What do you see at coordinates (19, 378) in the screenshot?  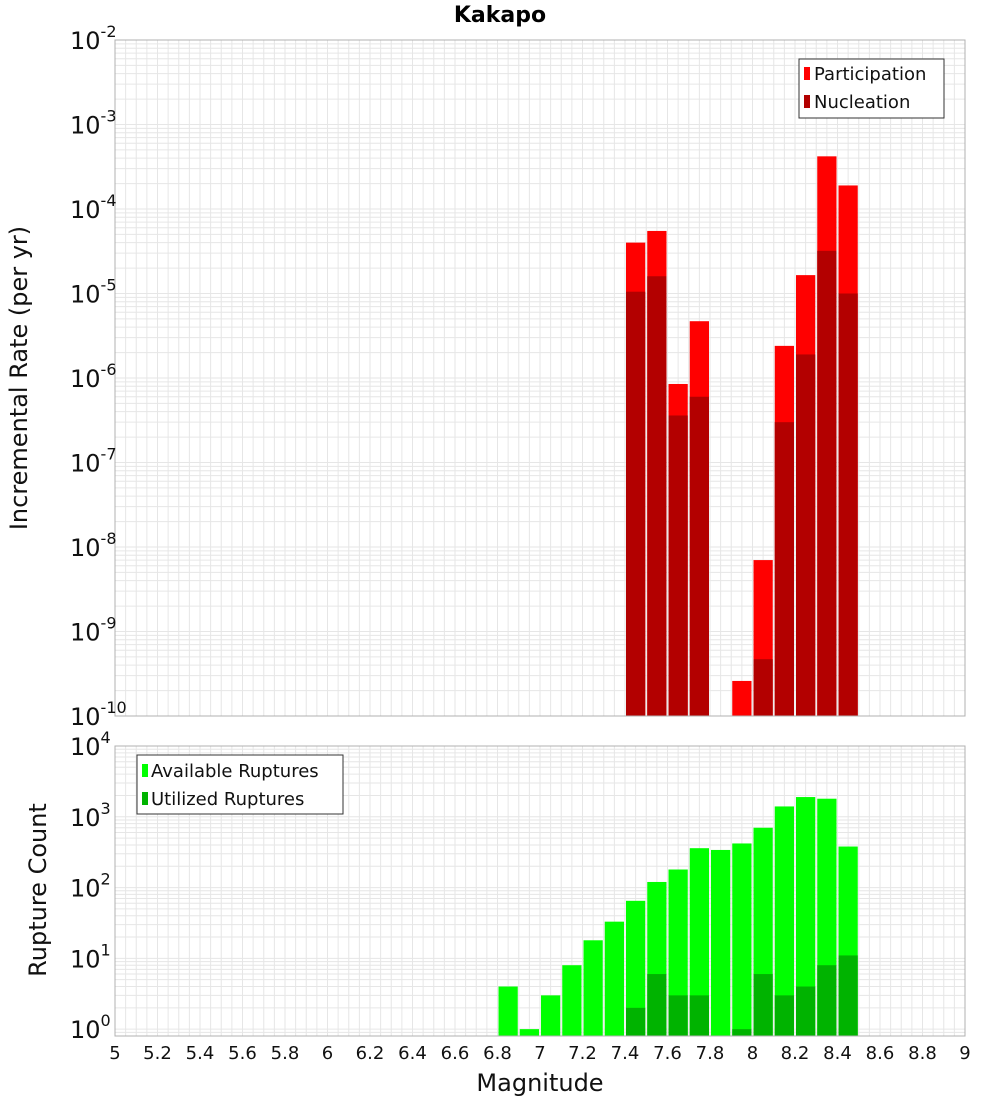 I see `top-y-axis-label: Incremental Rate (per yr)` at bounding box center [19, 378].